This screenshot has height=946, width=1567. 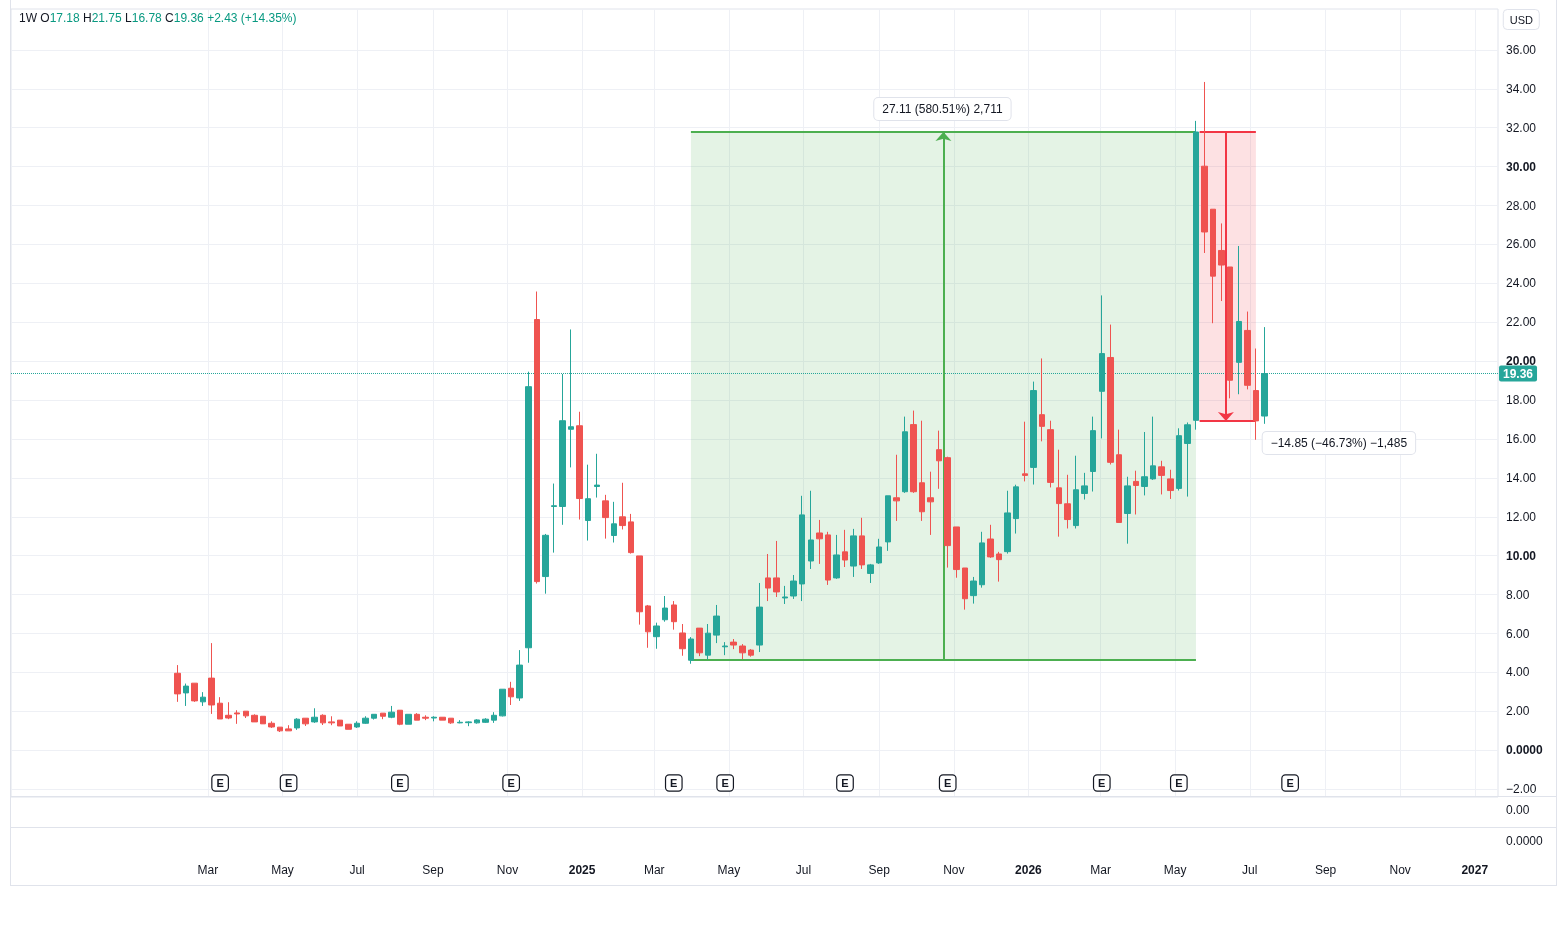 I want to click on y-tick-label: 28.00, so click(x=1521, y=205).